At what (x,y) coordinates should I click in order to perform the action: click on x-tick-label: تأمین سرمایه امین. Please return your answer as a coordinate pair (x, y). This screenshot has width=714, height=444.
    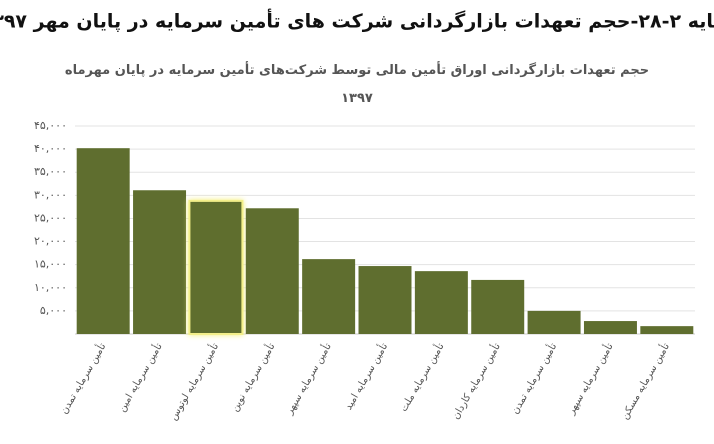
    Looking at the image, I should click on (139, 377).